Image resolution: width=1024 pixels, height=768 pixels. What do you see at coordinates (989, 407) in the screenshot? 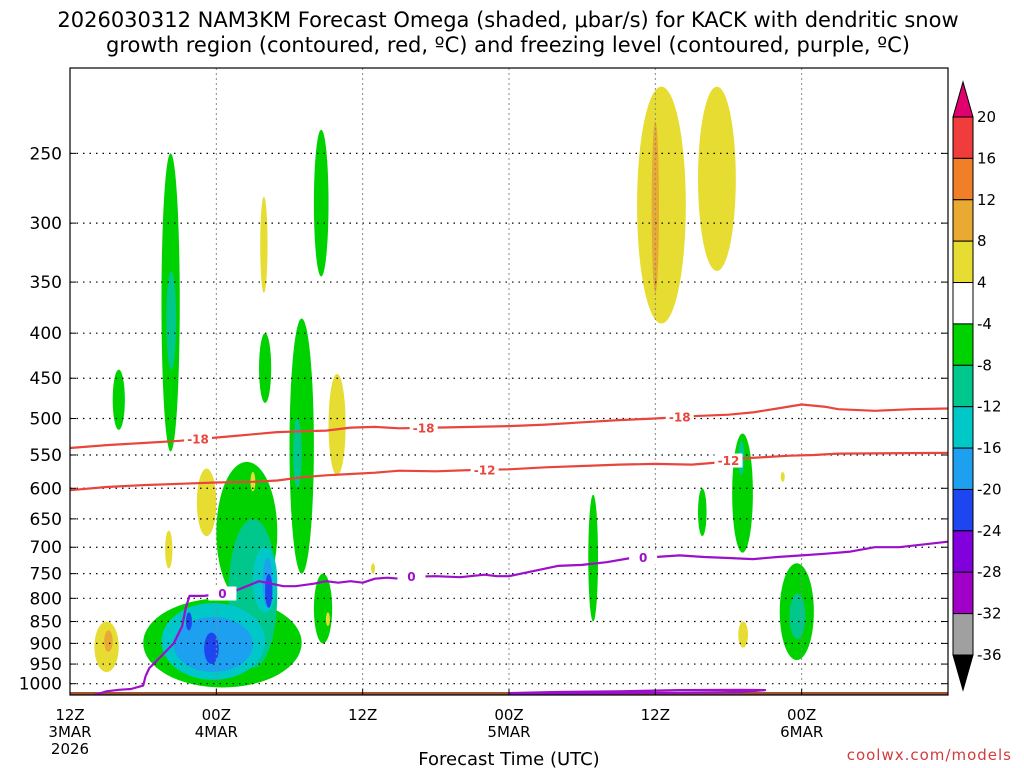
I see `colorbar-label-7: -12` at bounding box center [989, 407].